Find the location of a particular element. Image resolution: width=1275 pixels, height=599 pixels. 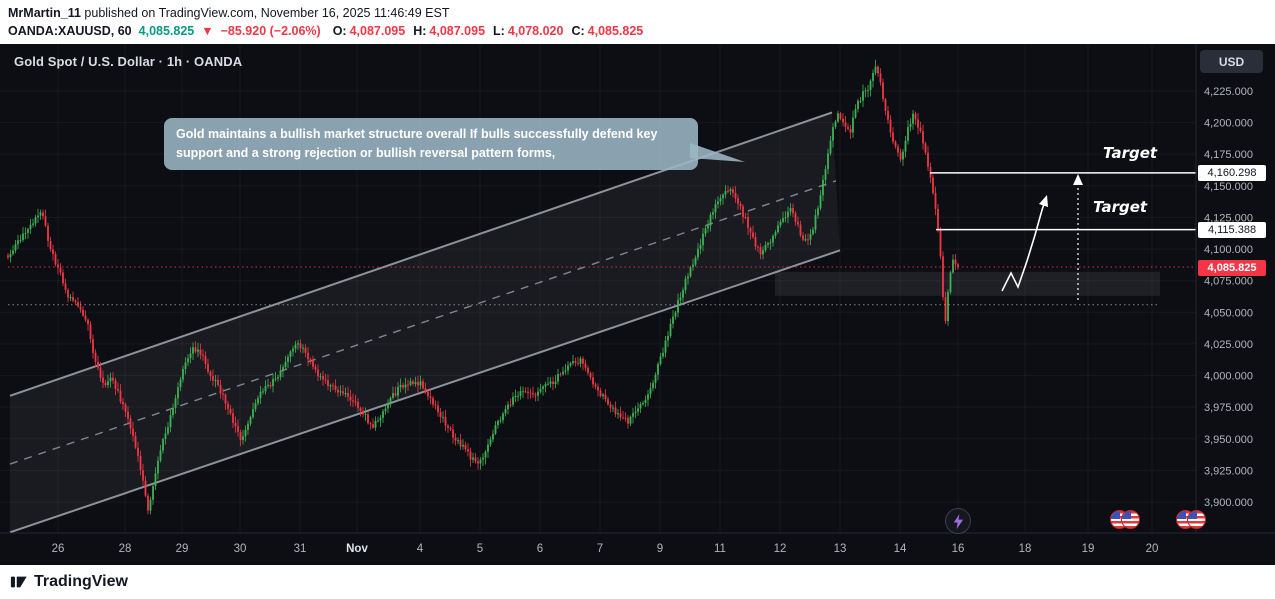

target2-price-badge: 4,115.388 is located at coordinates (1232, 230).